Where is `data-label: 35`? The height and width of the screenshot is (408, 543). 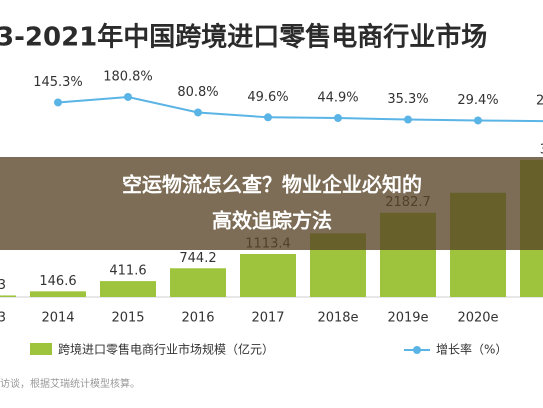
data-label: 35 is located at coordinates (541, 149).